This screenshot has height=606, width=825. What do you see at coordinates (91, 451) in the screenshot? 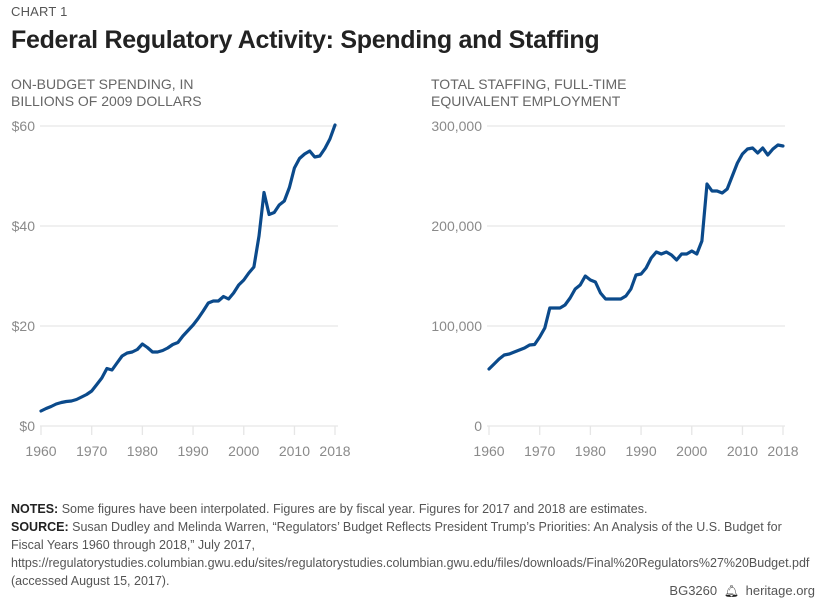
I see `spending-x-tick-label: 1970` at bounding box center [91, 451].